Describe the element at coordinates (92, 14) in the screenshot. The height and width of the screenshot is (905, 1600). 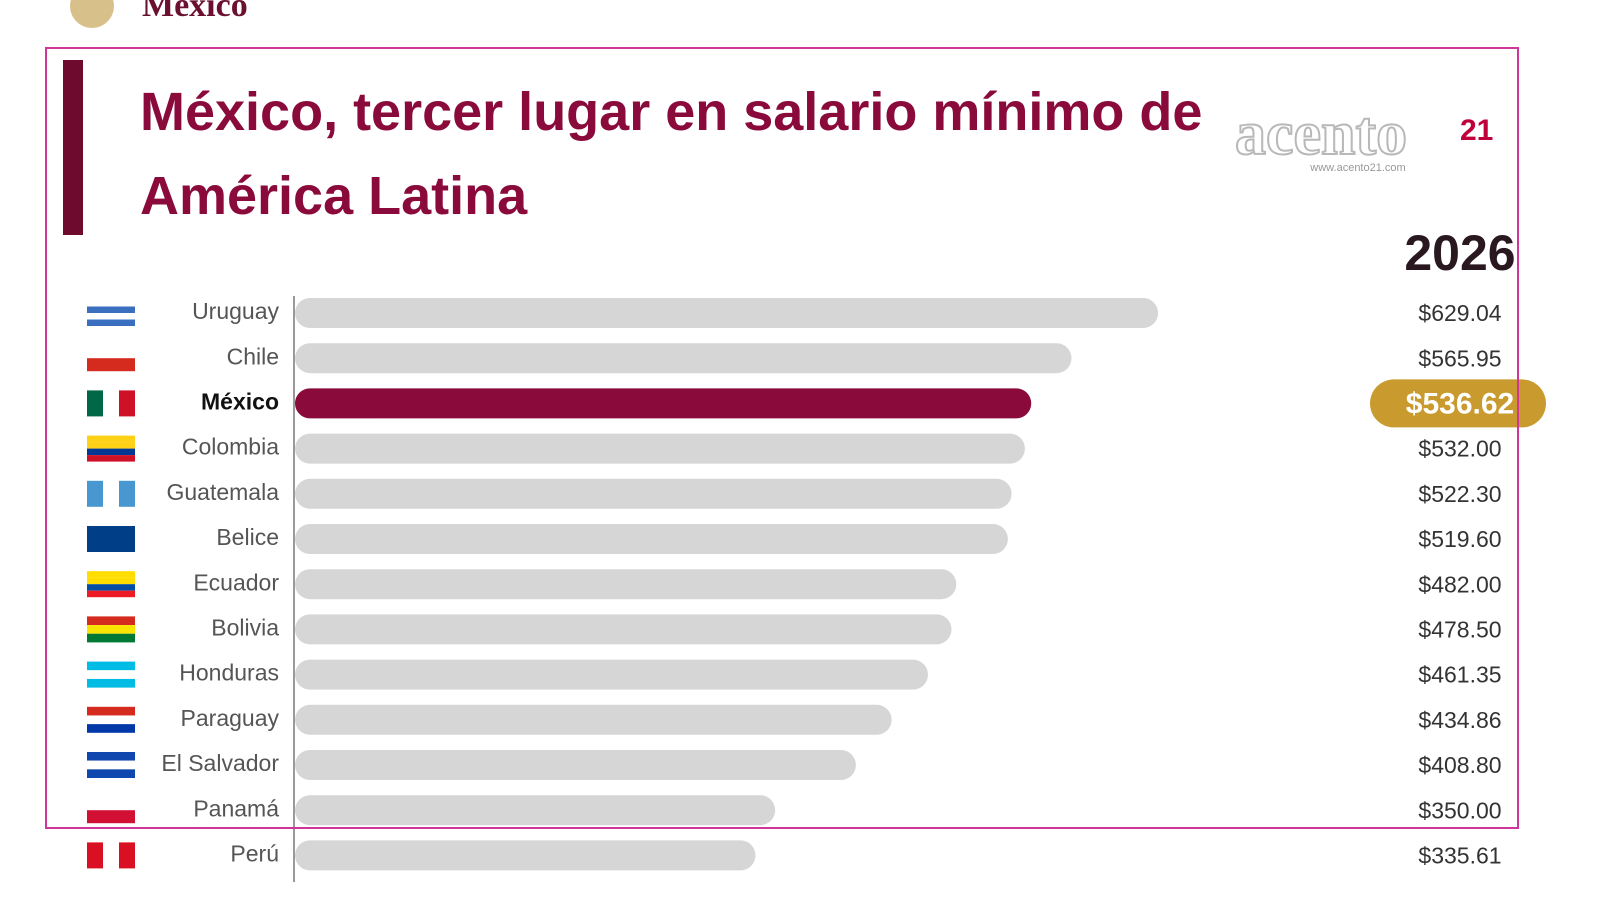
I see `logo-emblem` at that location.